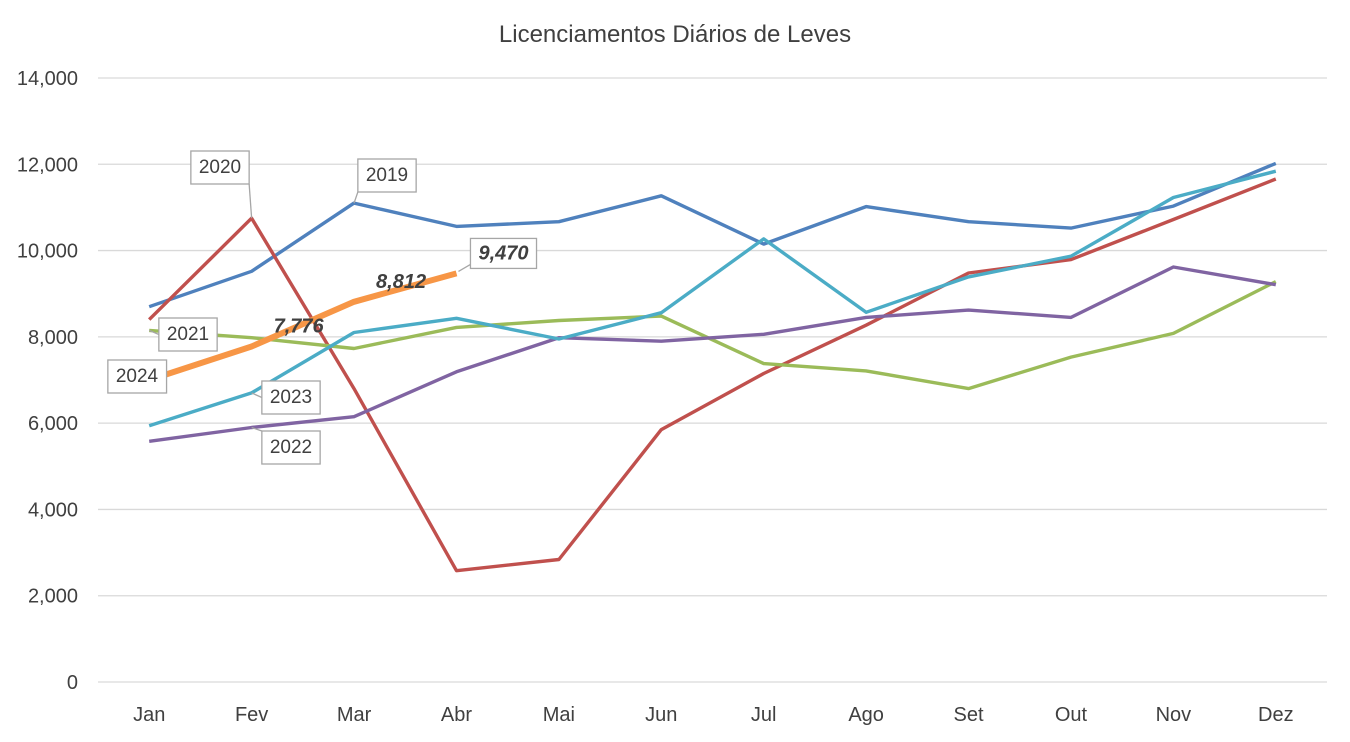 The height and width of the screenshot is (742, 1350). I want to click on callout-2024: 2024, so click(137, 376).